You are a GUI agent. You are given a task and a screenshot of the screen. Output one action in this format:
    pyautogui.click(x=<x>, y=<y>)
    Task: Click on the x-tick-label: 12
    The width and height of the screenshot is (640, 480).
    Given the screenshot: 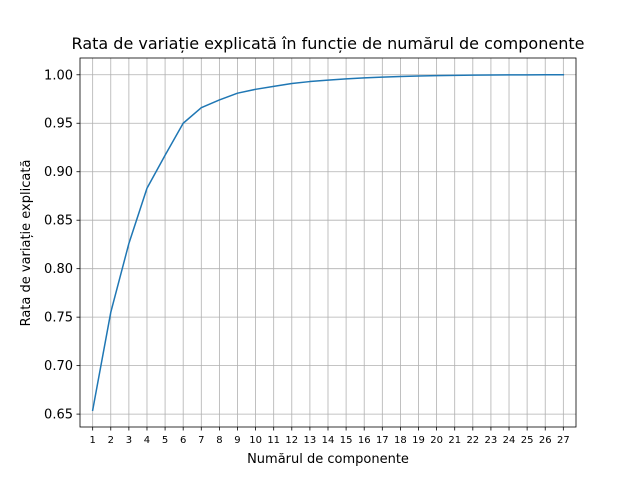 What is the action you would take?
    pyautogui.click(x=291, y=440)
    